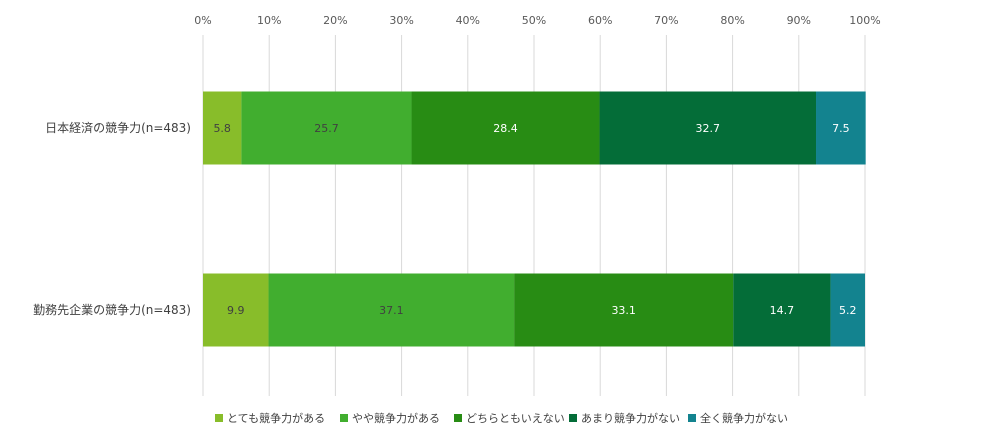 The width and height of the screenshot is (1000, 443). Describe the element at coordinates (118, 127) in the screenshot. I see `category-label: 日本経済の競争力(n=483)` at that location.